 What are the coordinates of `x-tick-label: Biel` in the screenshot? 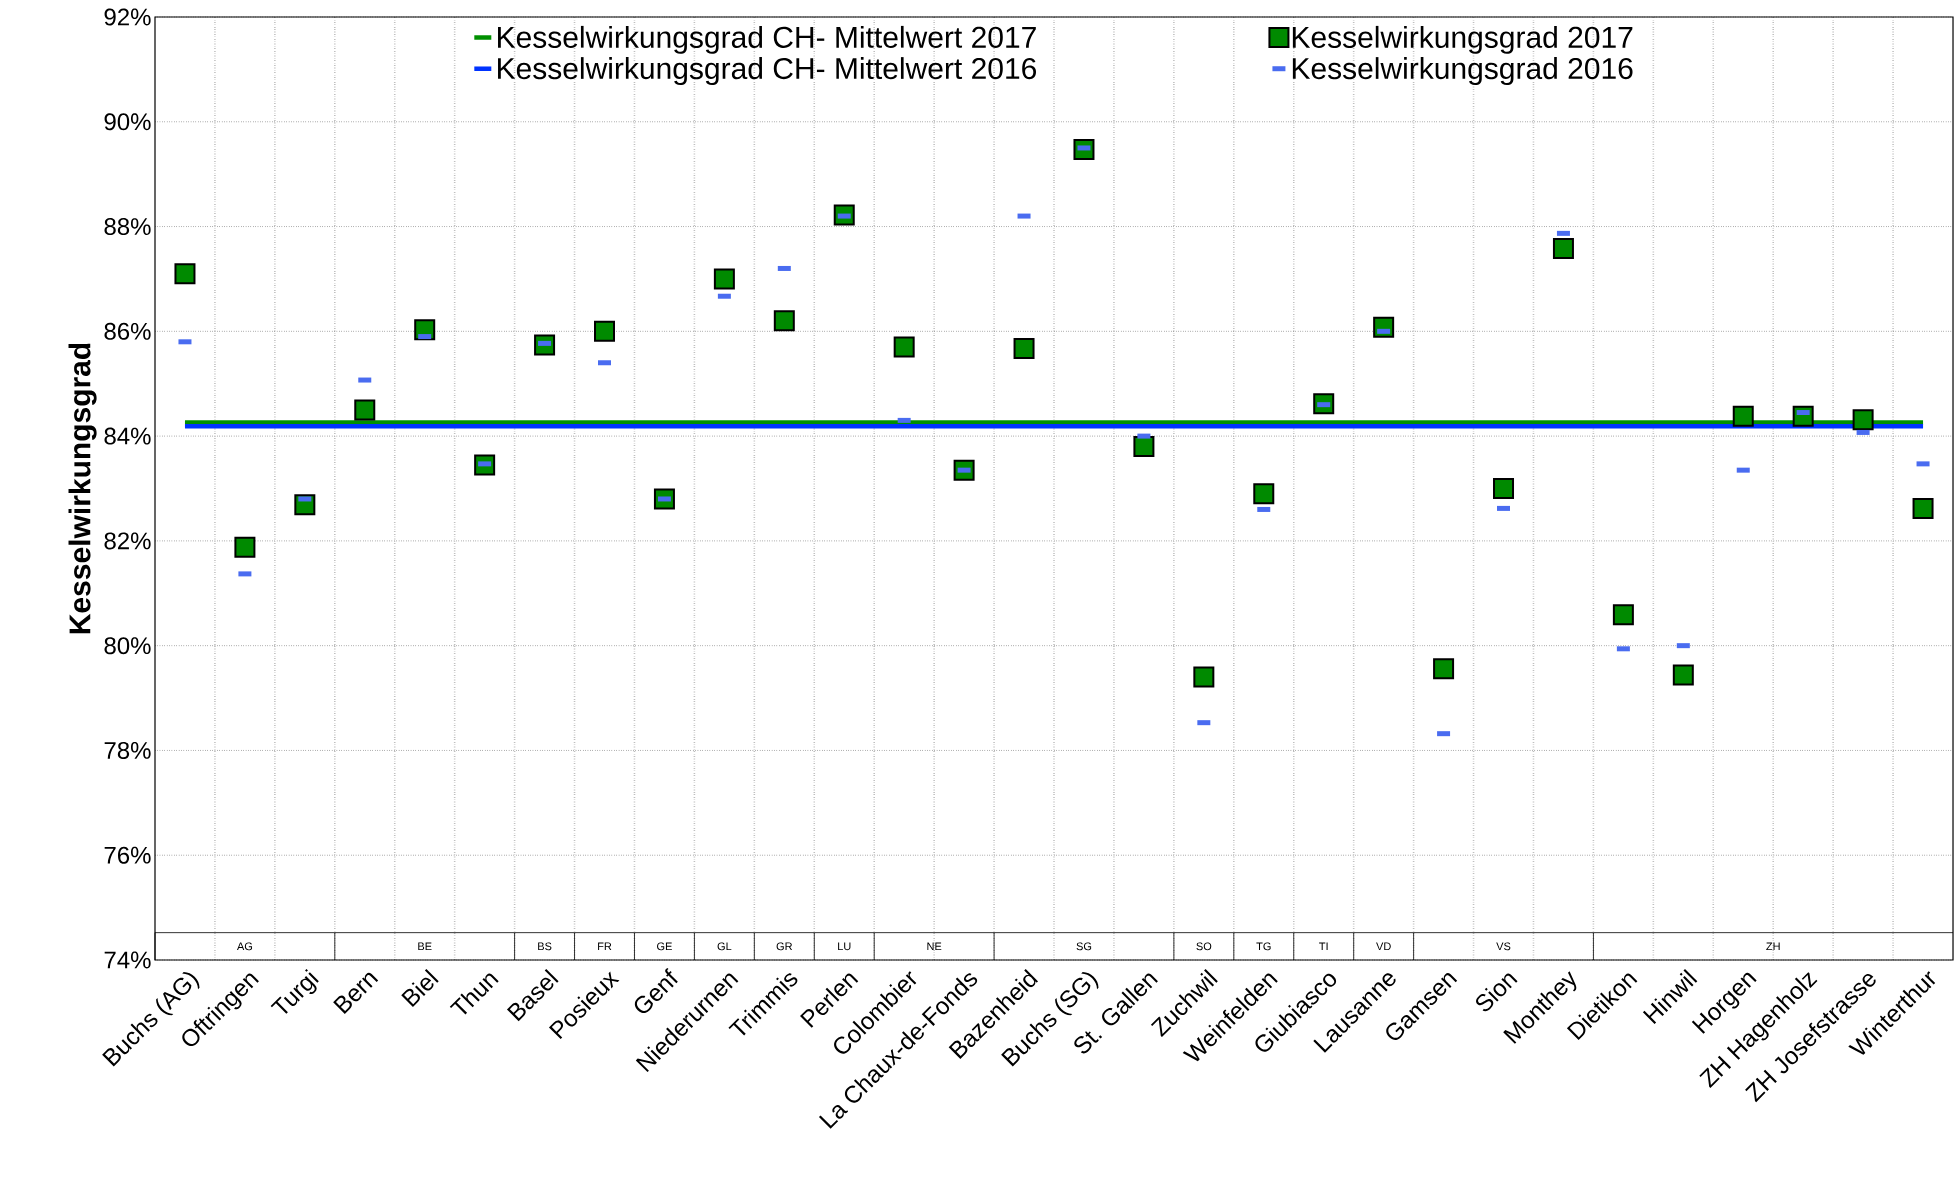 It's located at (420, 988).